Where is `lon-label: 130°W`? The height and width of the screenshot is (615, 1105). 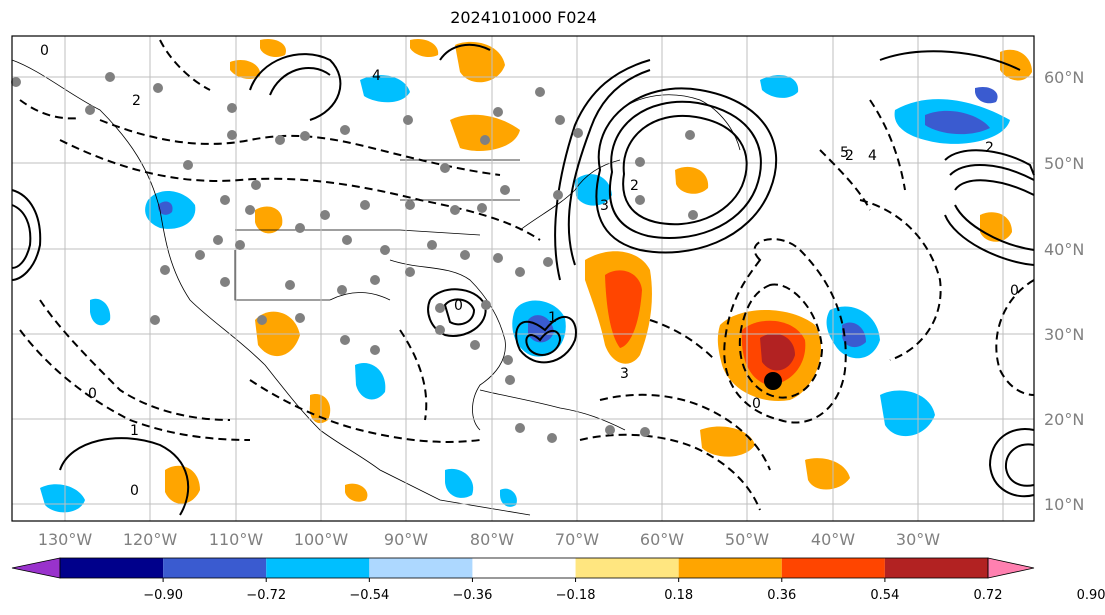 lon-label: 130°W is located at coordinates (65, 539).